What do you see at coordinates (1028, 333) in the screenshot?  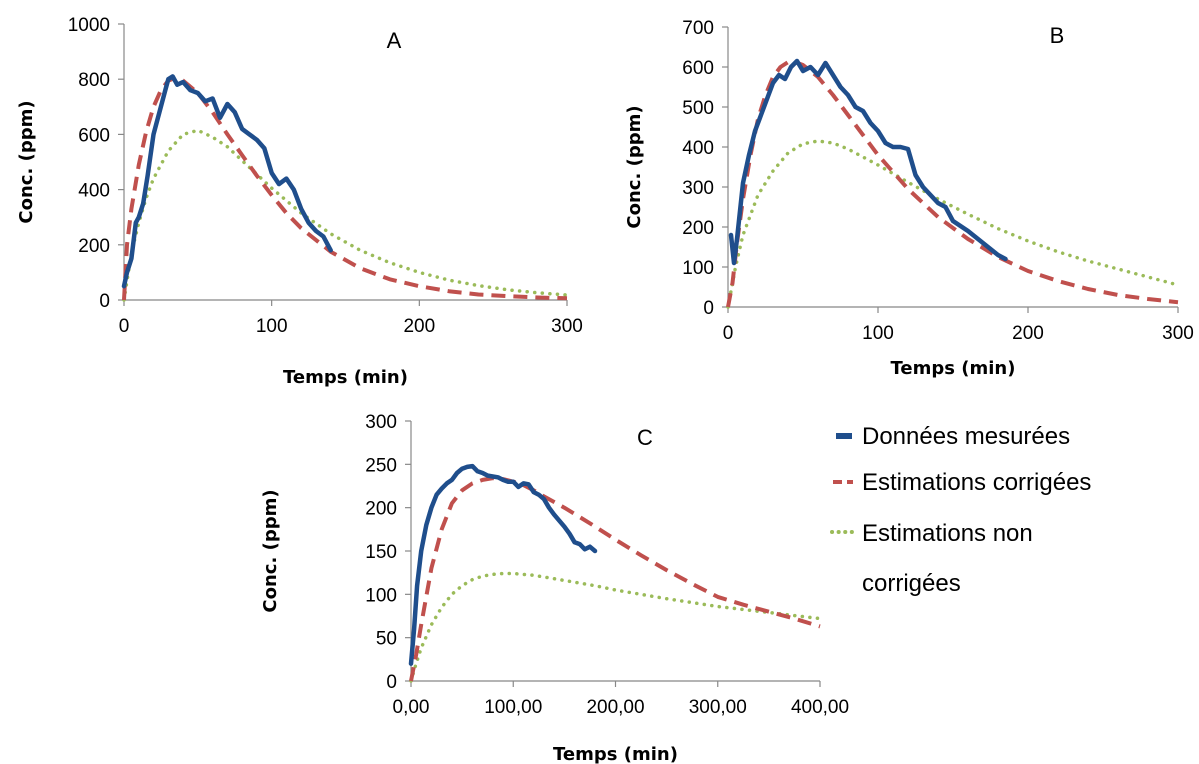 I see `panel-b-x-tick-label: 200` at bounding box center [1028, 333].